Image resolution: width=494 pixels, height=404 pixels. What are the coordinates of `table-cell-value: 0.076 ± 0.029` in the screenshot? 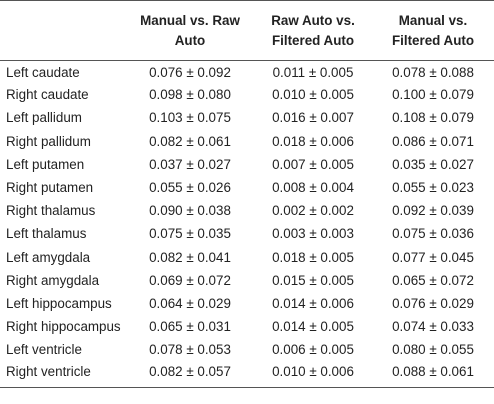 It's located at (433, 303).